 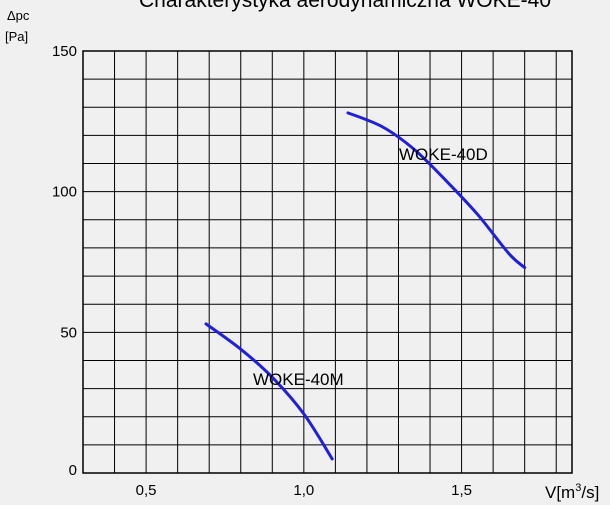 I want to click on y-tick-label: 50, so click(x=68, y=332).